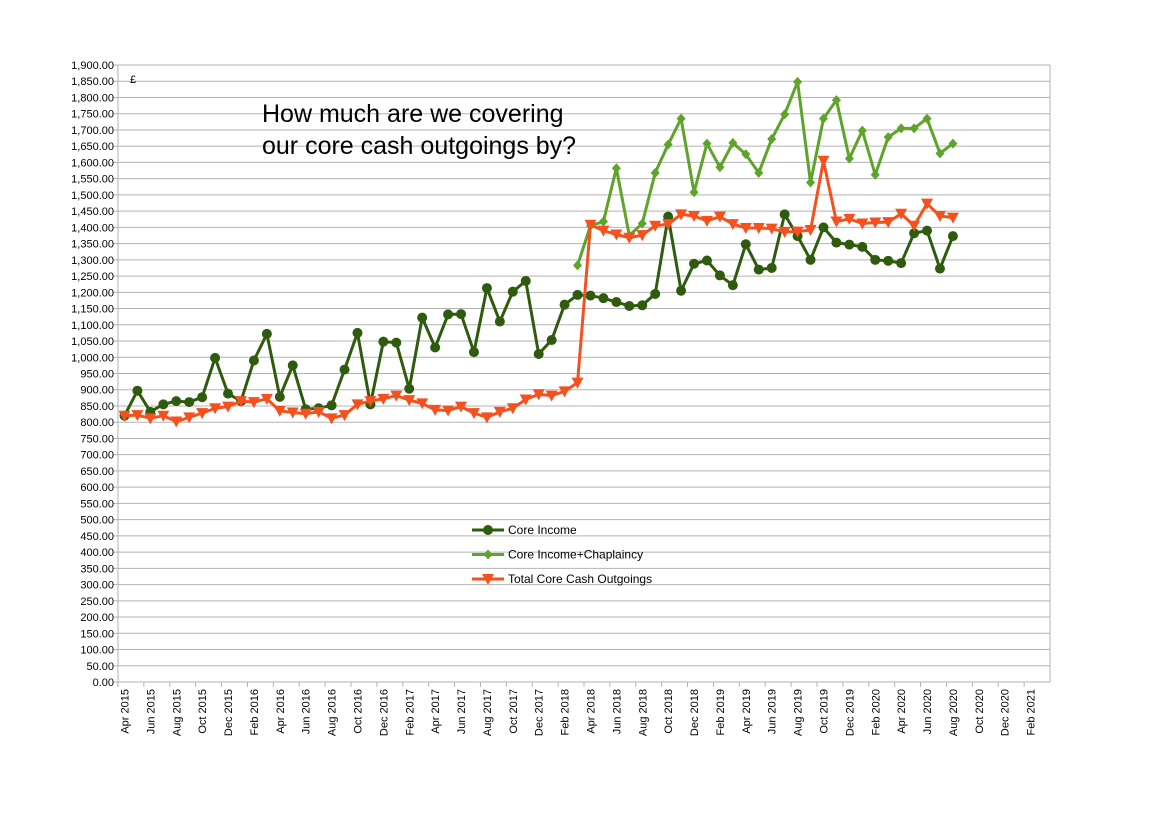 The image size is (1169, 826). Describe the element at coordinates (151, 711) in the screenshot. I see `x-tick-label: Jun 2015` at that location.